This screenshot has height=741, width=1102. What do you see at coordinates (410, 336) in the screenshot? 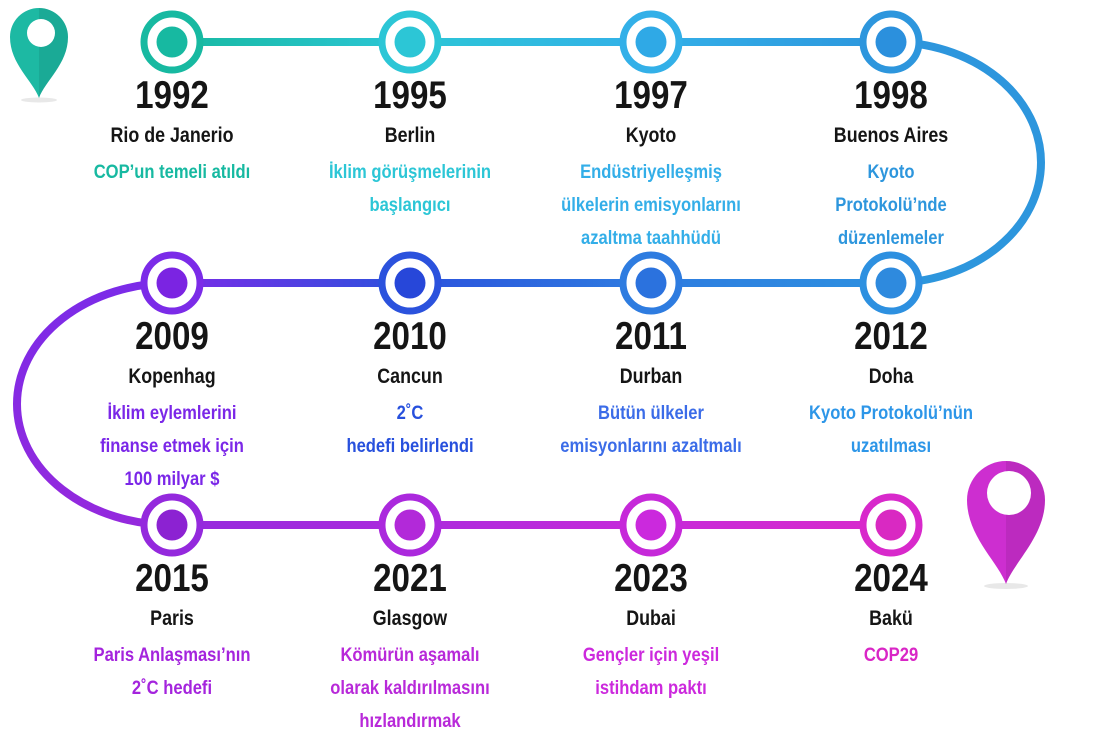
I see `entry-year: 2010` at bounding box center [410, 336].